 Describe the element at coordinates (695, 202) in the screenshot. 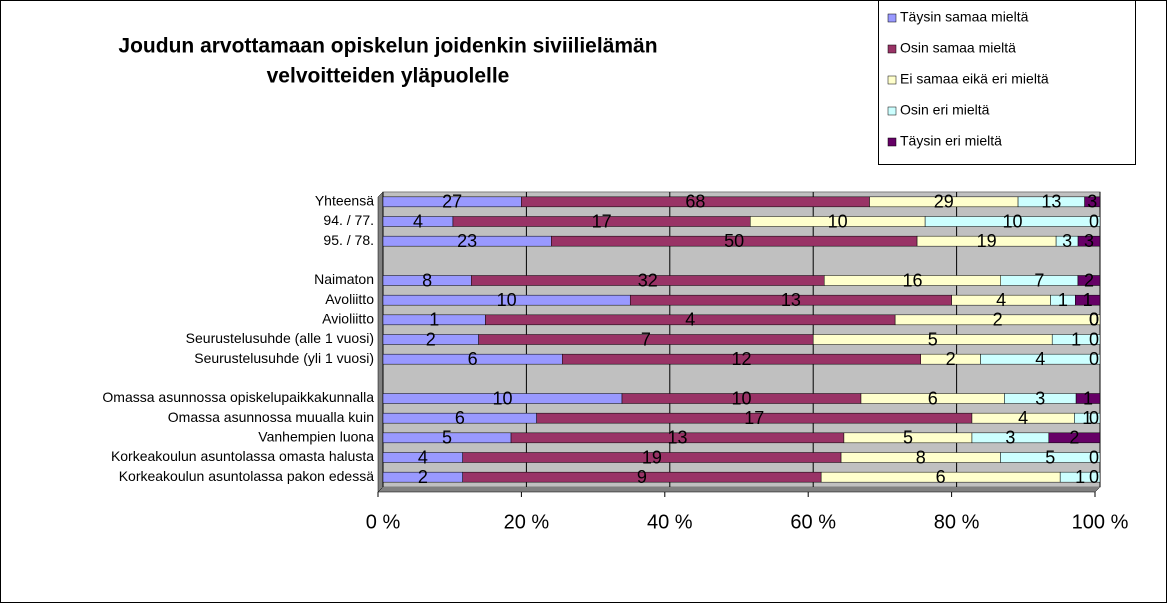

I see `data-label: 68` at that location.